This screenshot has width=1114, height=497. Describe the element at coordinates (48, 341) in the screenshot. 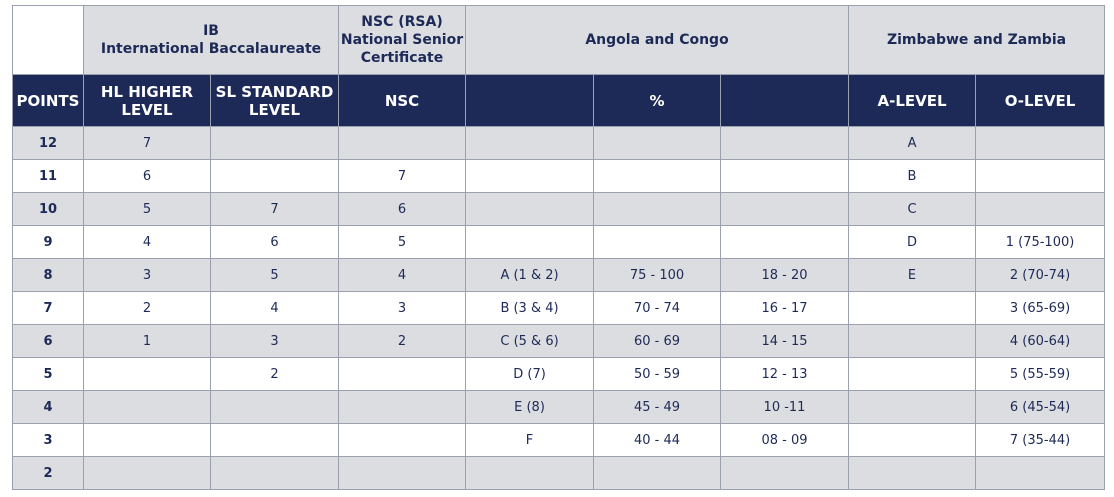

I see `points-cell: 6` at that location.